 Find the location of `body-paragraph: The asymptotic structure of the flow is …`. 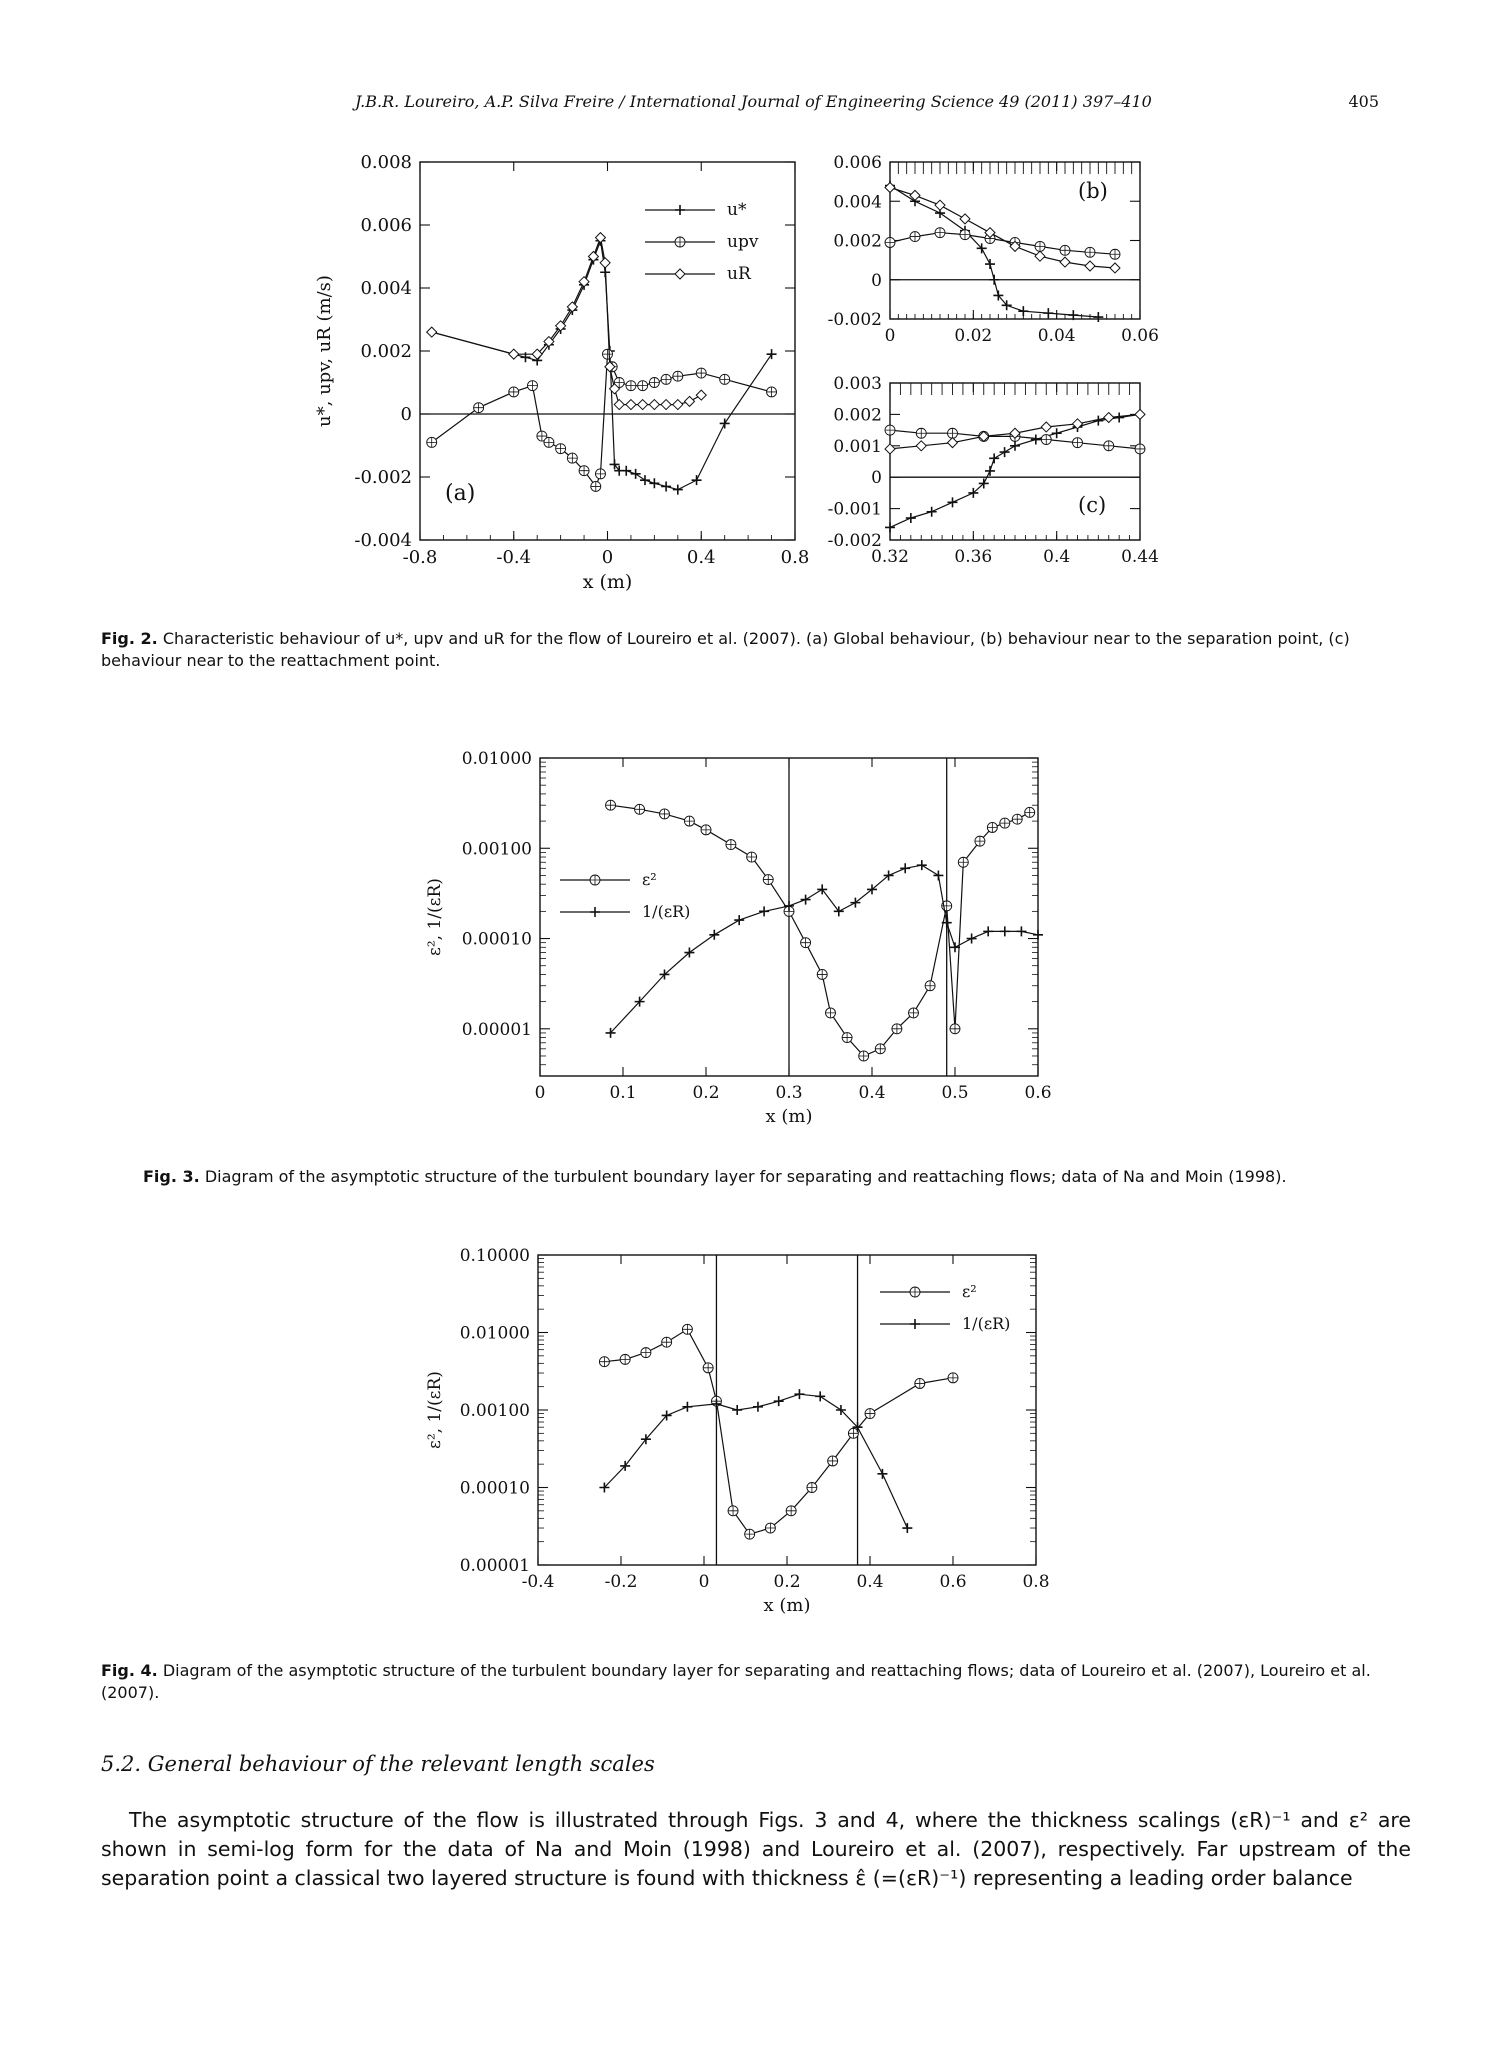

body-paragraph: The asymptotic structure of the flow is … is located at coordinates (756, 1849).